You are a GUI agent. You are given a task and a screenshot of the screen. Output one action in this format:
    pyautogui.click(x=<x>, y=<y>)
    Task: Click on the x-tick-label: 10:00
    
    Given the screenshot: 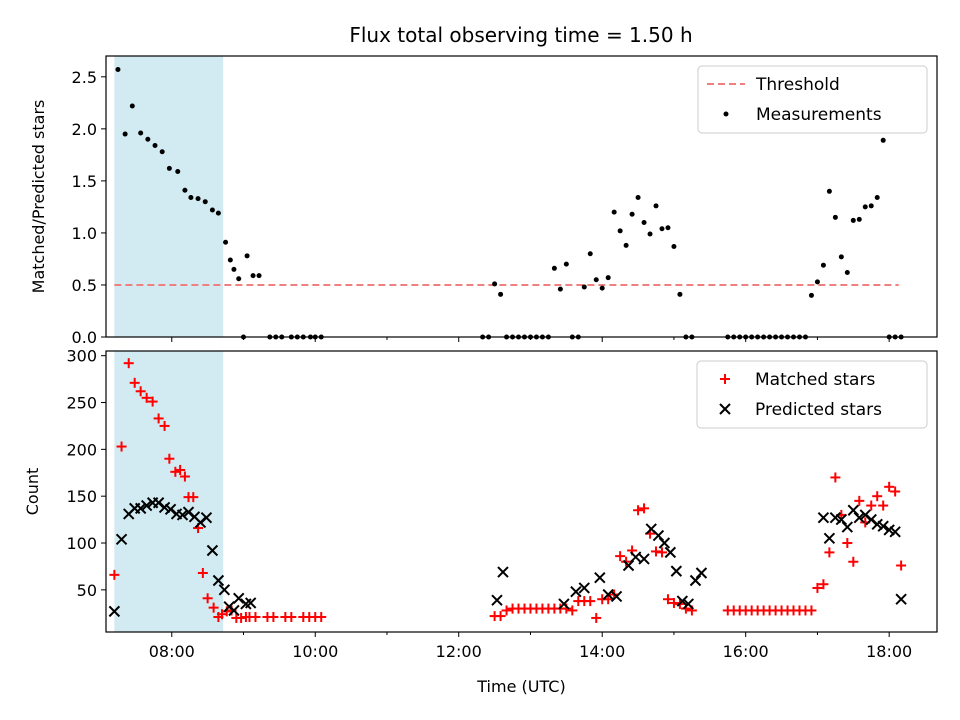 What is the action you would take?
    pyautogui.click(x=315, y=651)
    